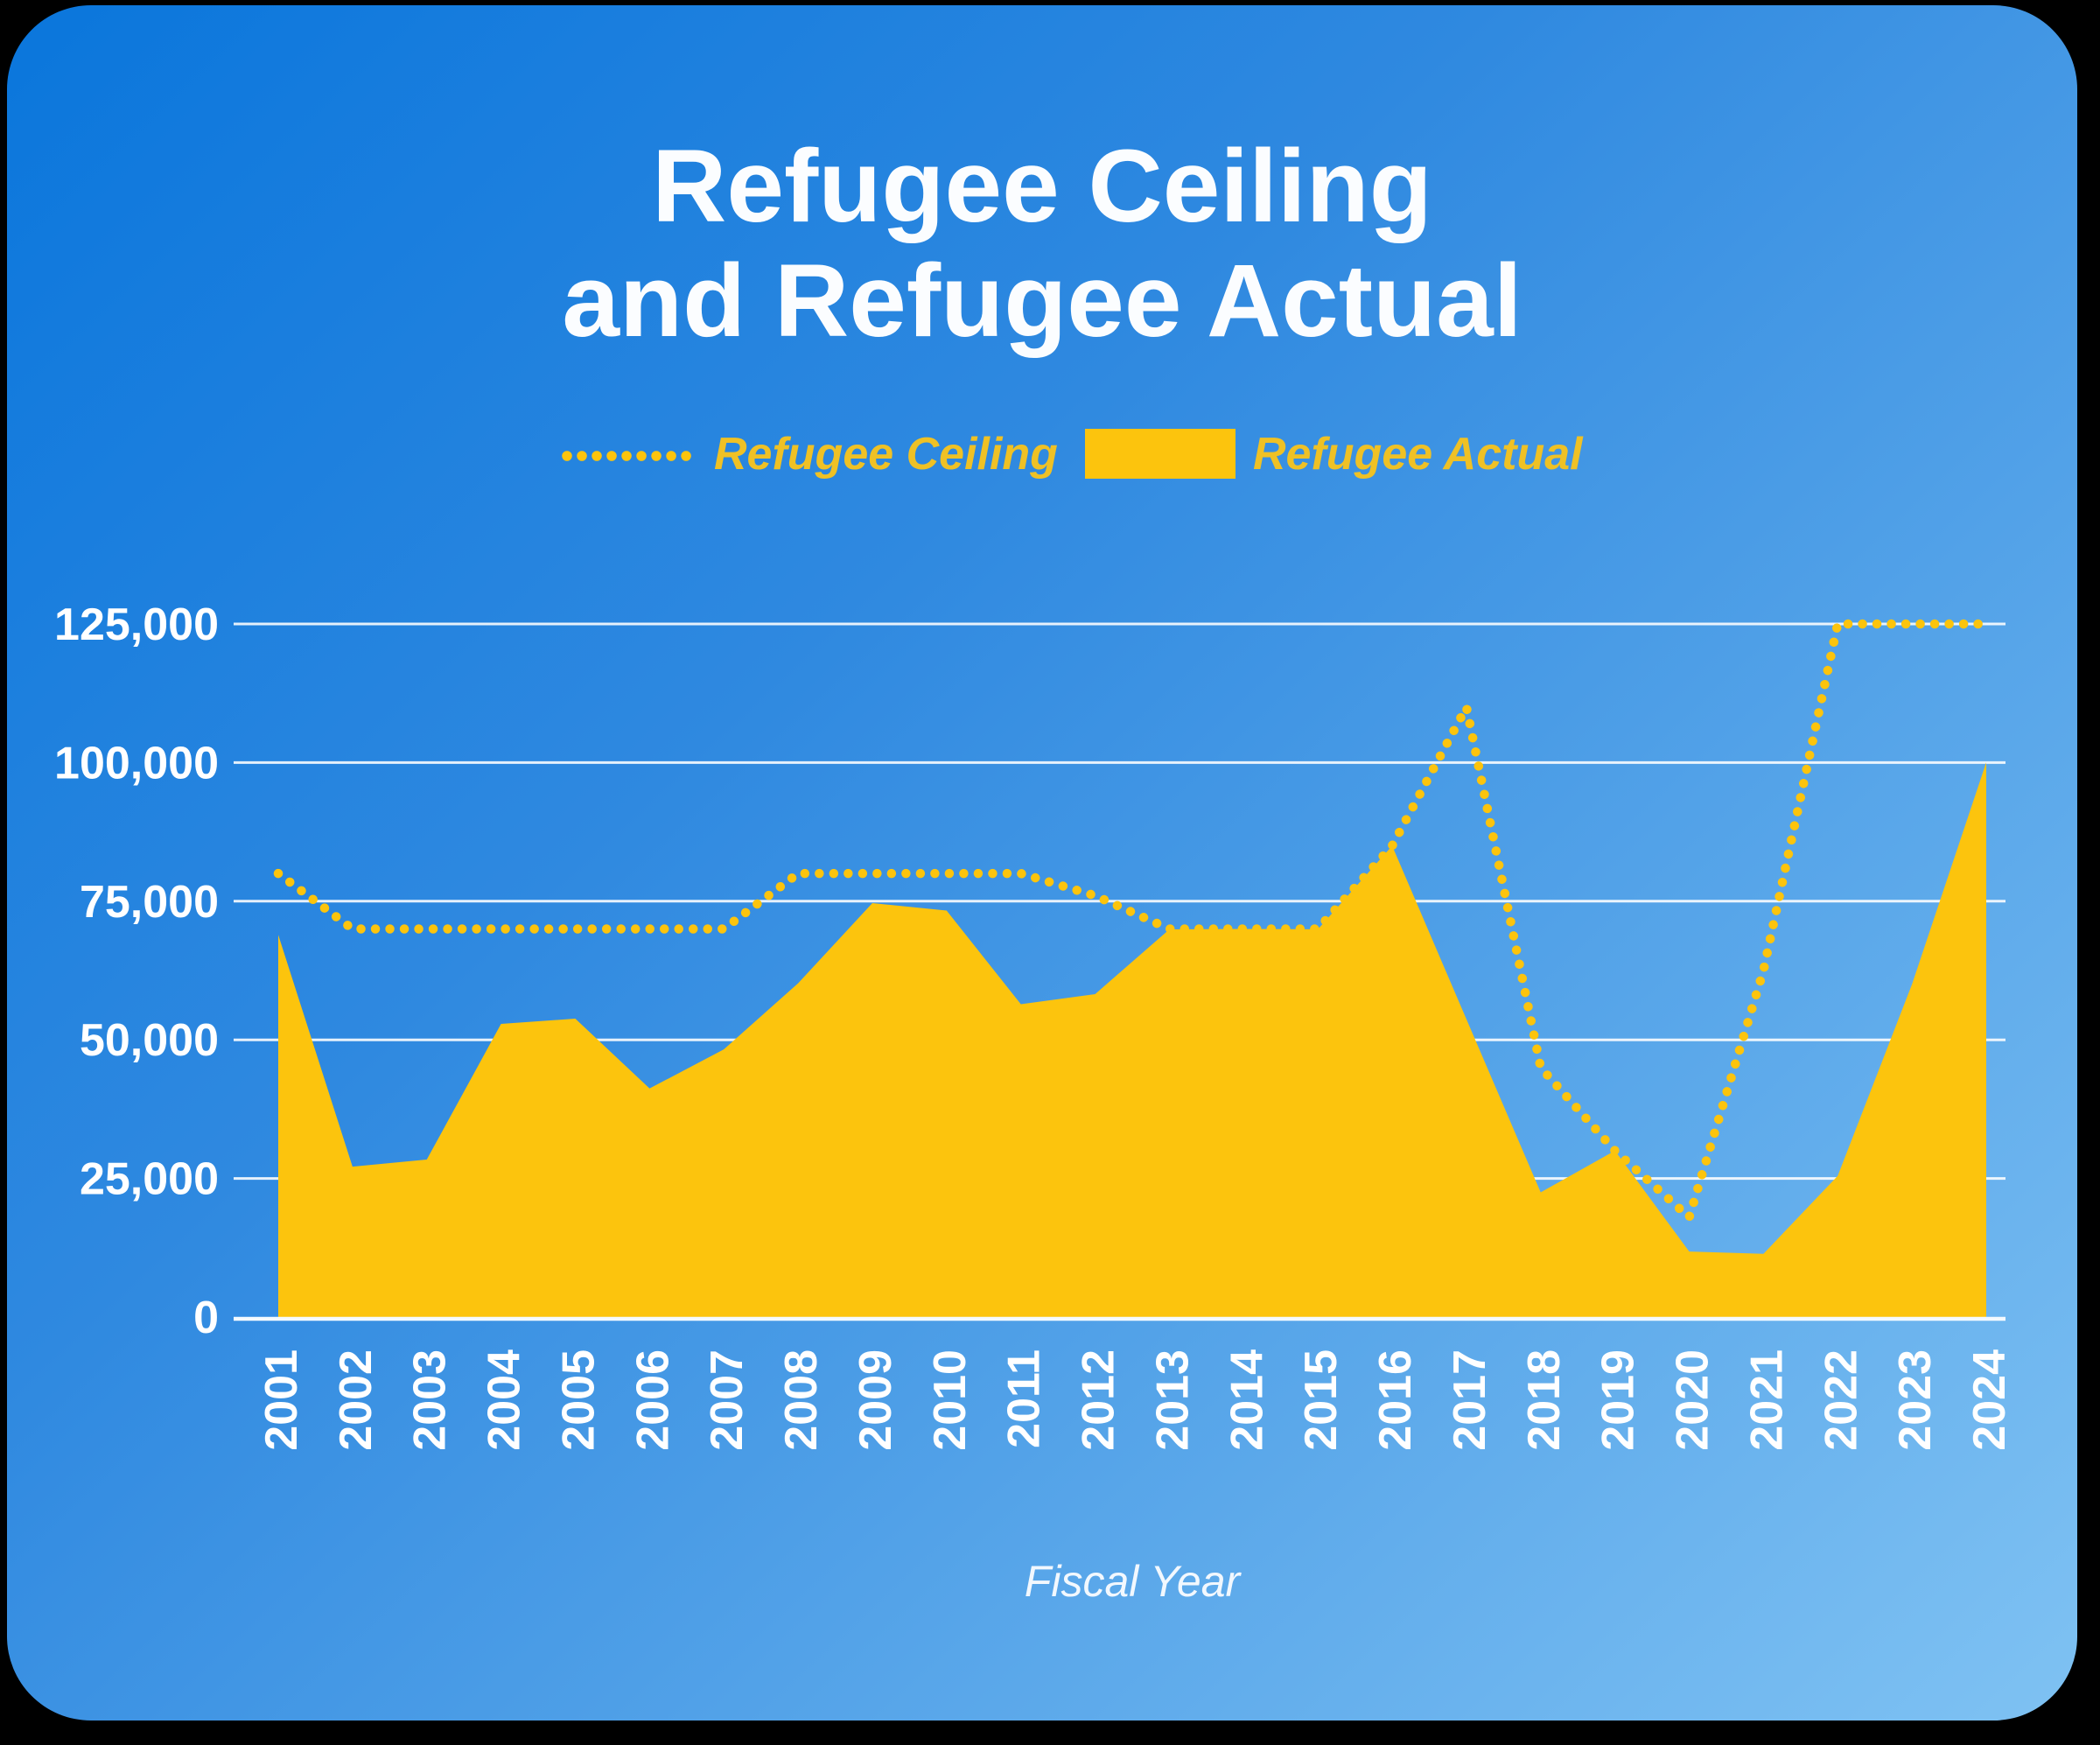 This screenshot has width=2100, height=1745. I want to click on x-tick-label-2004: 2004, so click(505, 1400).